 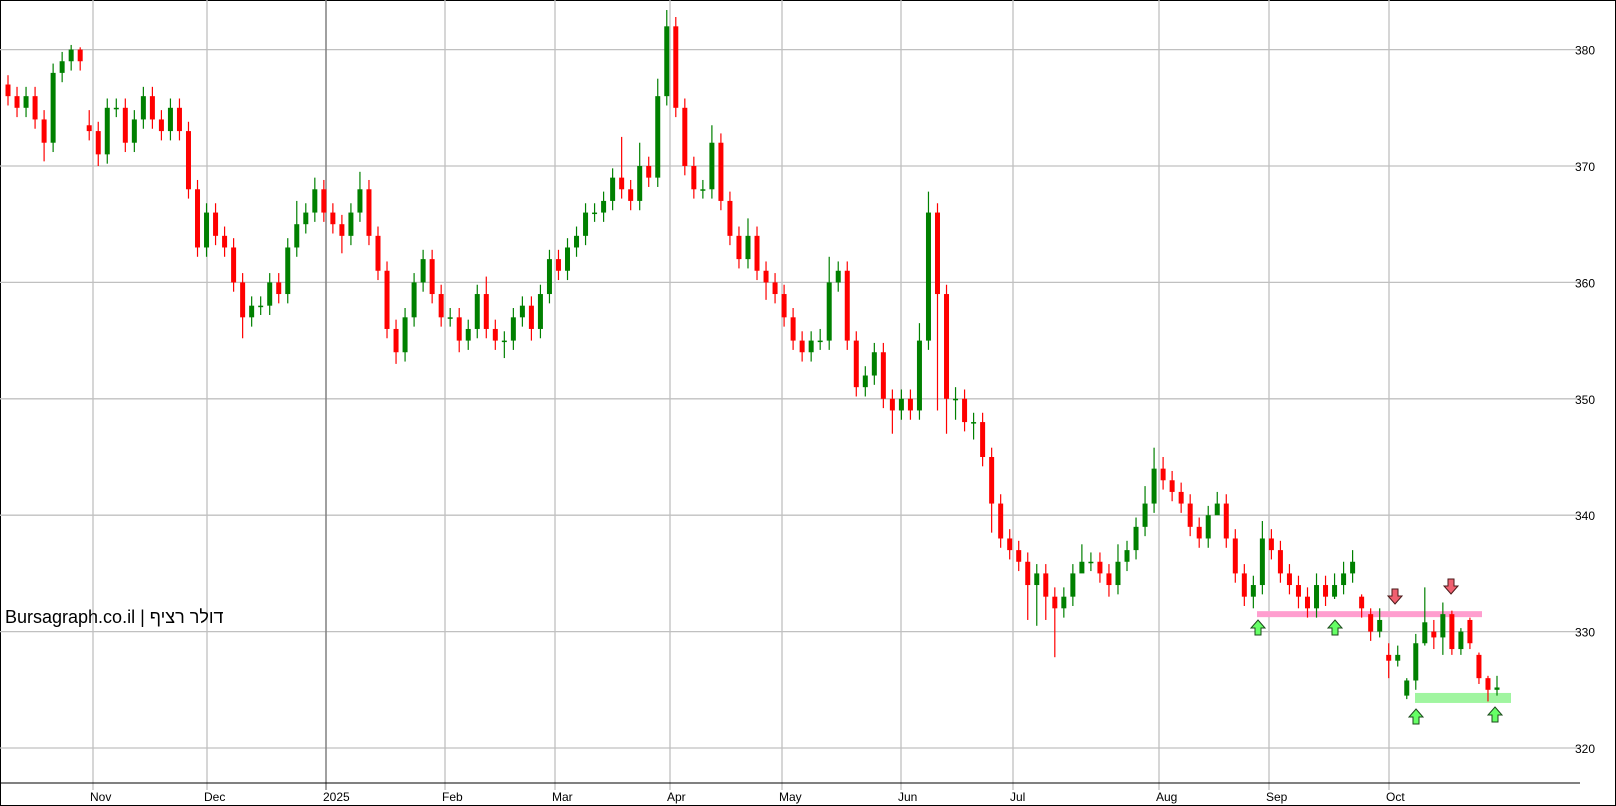 I want to click on x-tick-label: Jun, so click(x=907, y=797).